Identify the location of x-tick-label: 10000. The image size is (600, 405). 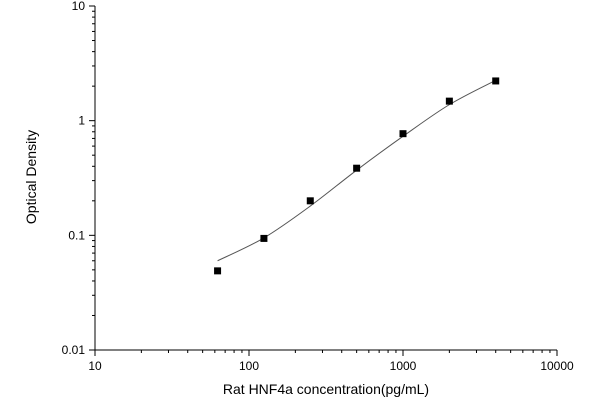
(557, 366).